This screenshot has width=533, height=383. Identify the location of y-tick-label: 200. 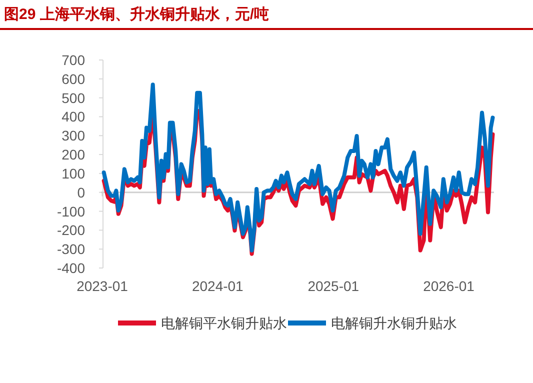
(74, 154).